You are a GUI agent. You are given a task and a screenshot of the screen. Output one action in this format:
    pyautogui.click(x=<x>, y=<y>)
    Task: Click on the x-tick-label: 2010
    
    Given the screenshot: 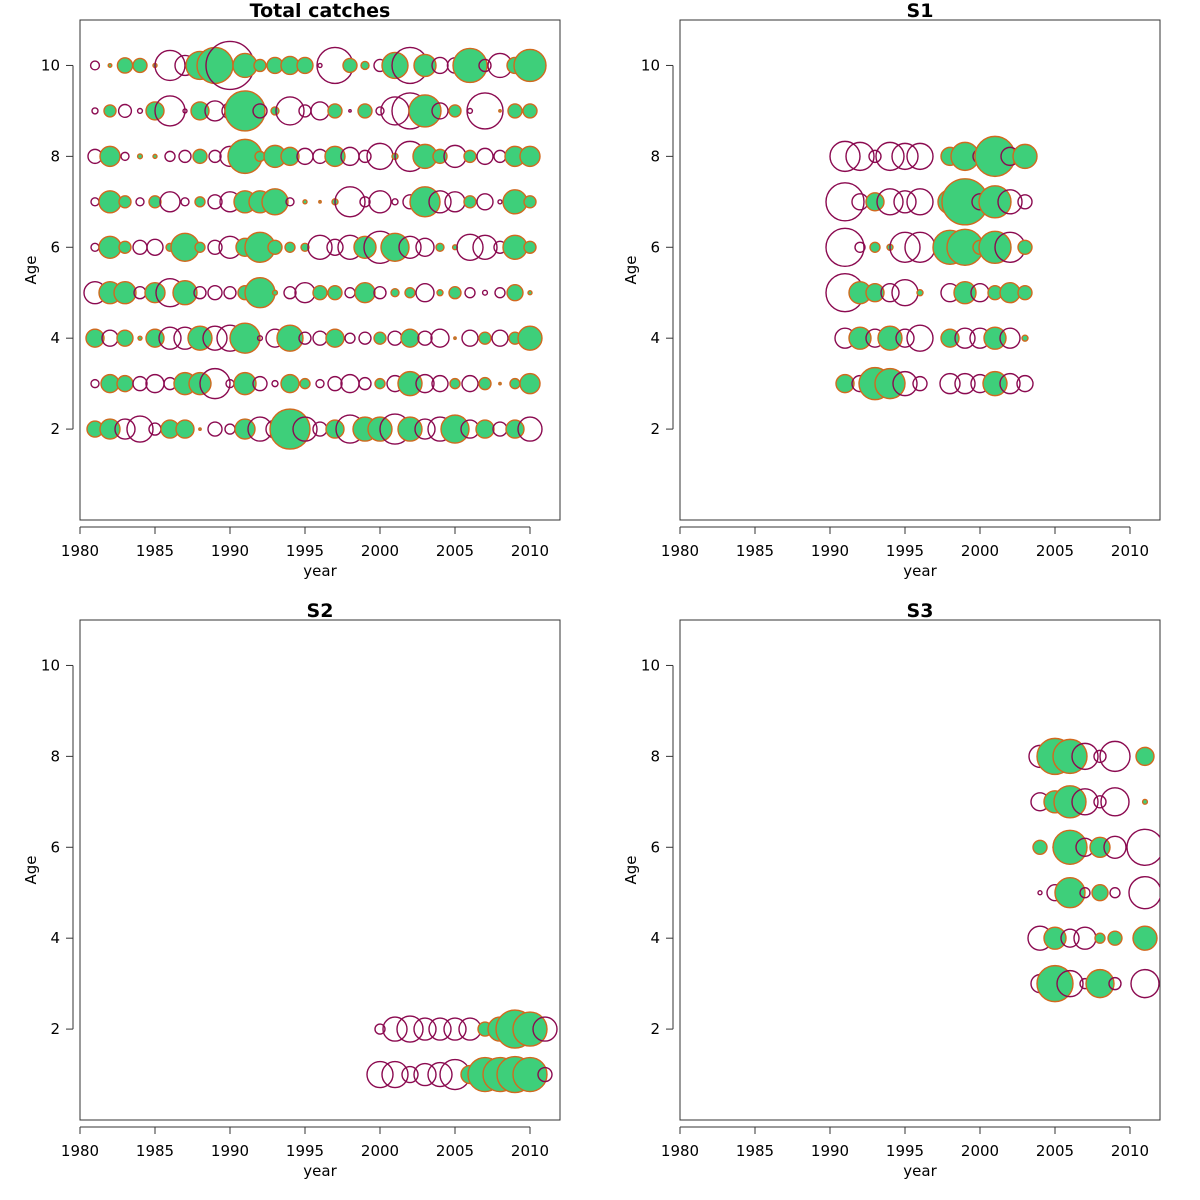 What is the action you would take?
    pyautogui.click(x=530, y=1151)
    